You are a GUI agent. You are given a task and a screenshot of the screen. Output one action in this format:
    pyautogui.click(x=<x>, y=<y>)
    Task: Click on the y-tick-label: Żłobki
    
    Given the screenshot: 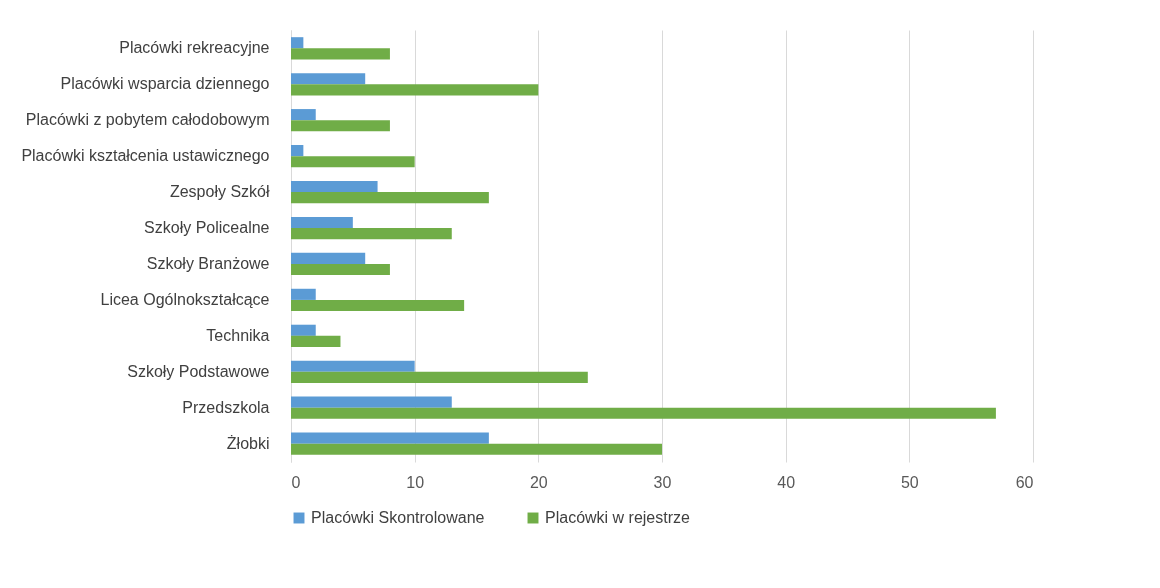 What is the action you would take?
    pyautogui.click(x=248, y=442)
    